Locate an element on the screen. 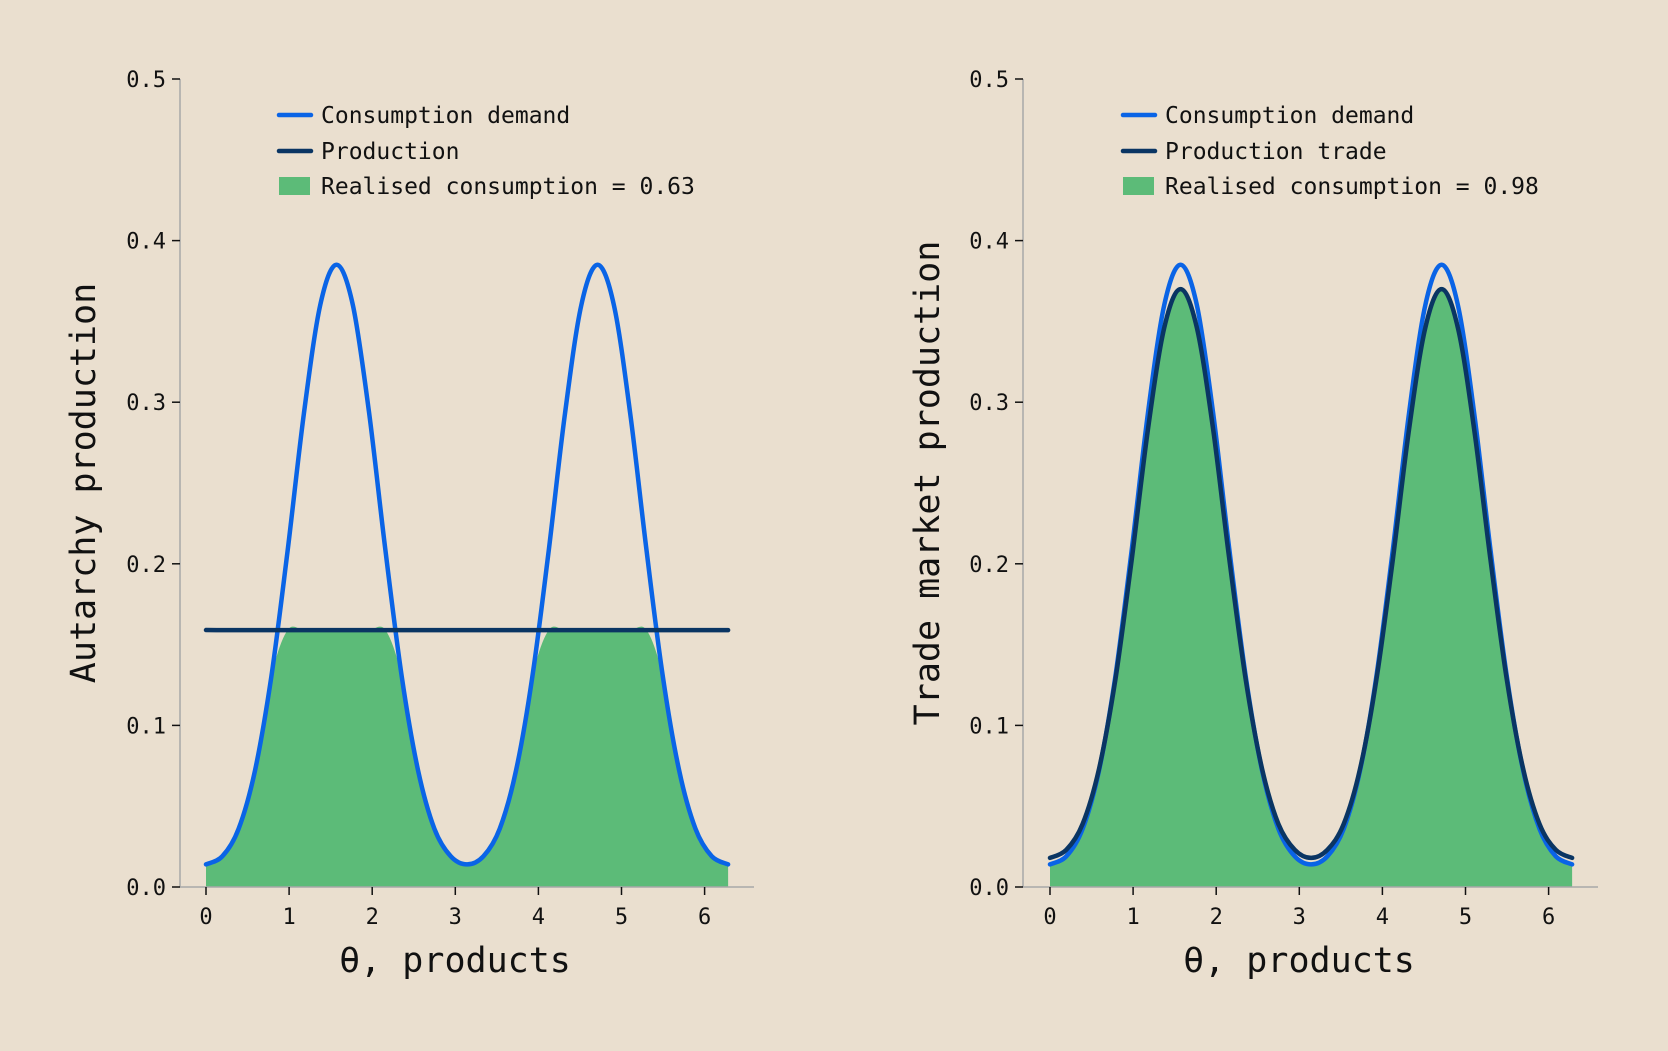  legend-label: Production trade is located at coordinates (1276, 152).